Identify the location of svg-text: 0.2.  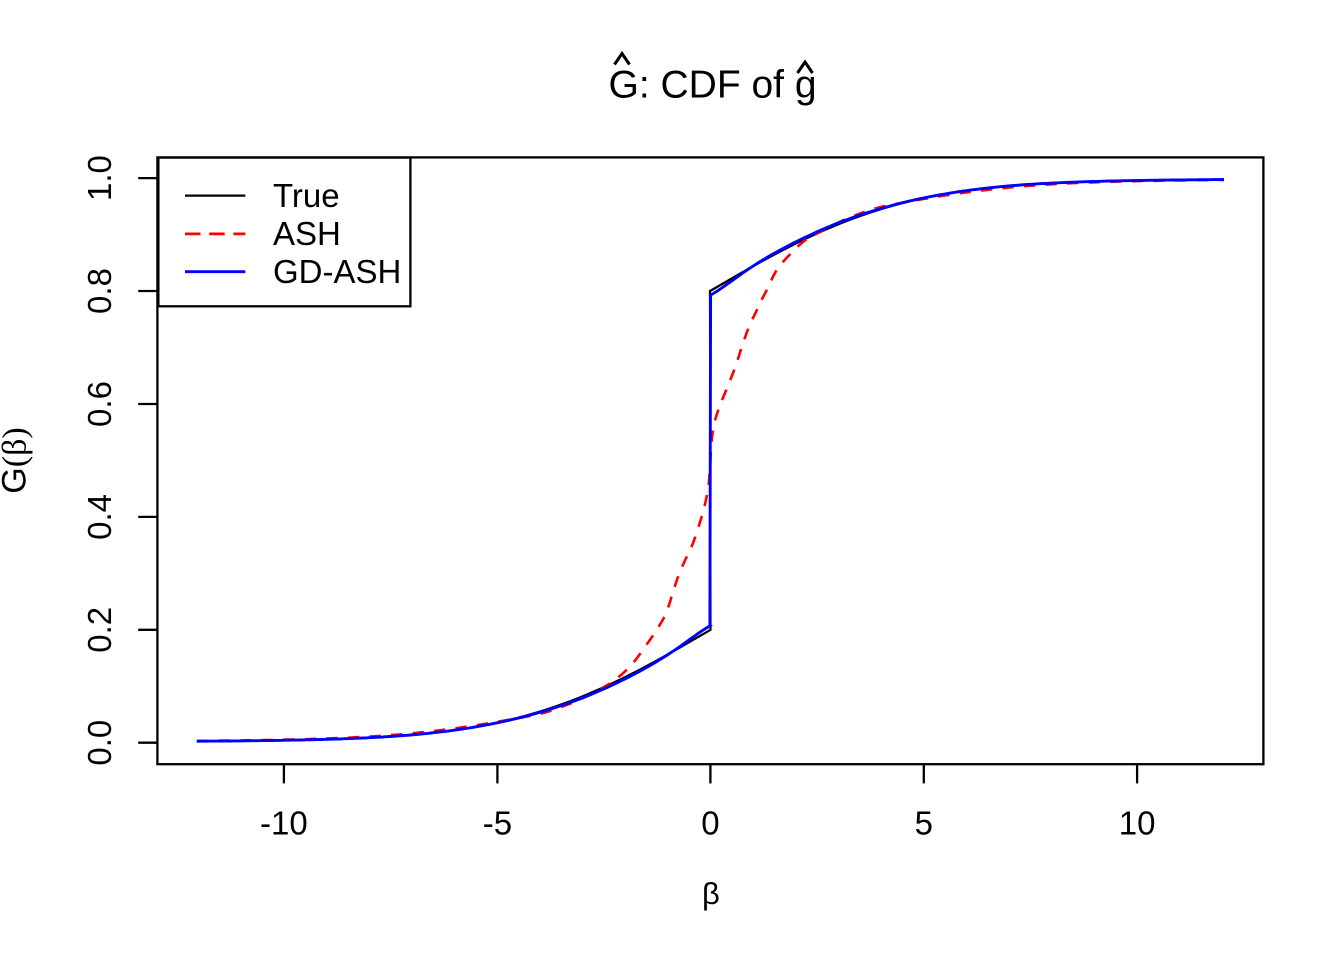
(99, 630).